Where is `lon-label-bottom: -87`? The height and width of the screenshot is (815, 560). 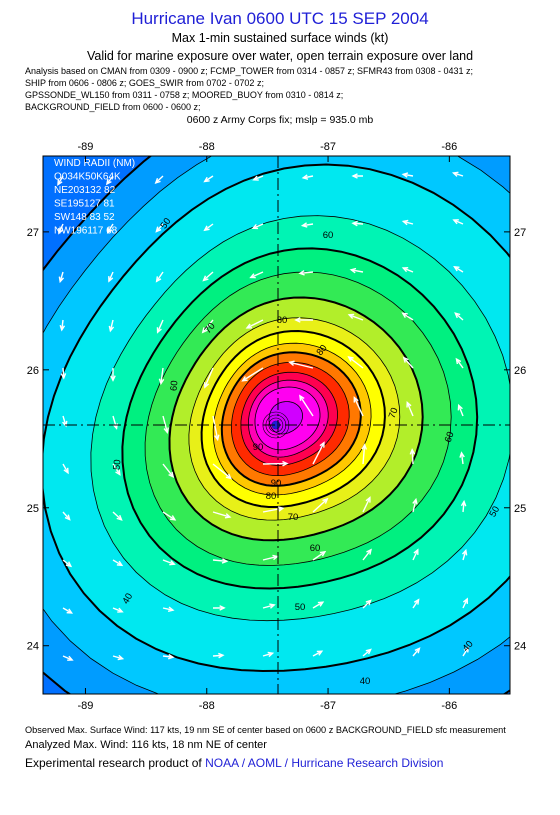
lon-label-bottom: -87 is located at coordinates (328, 706).